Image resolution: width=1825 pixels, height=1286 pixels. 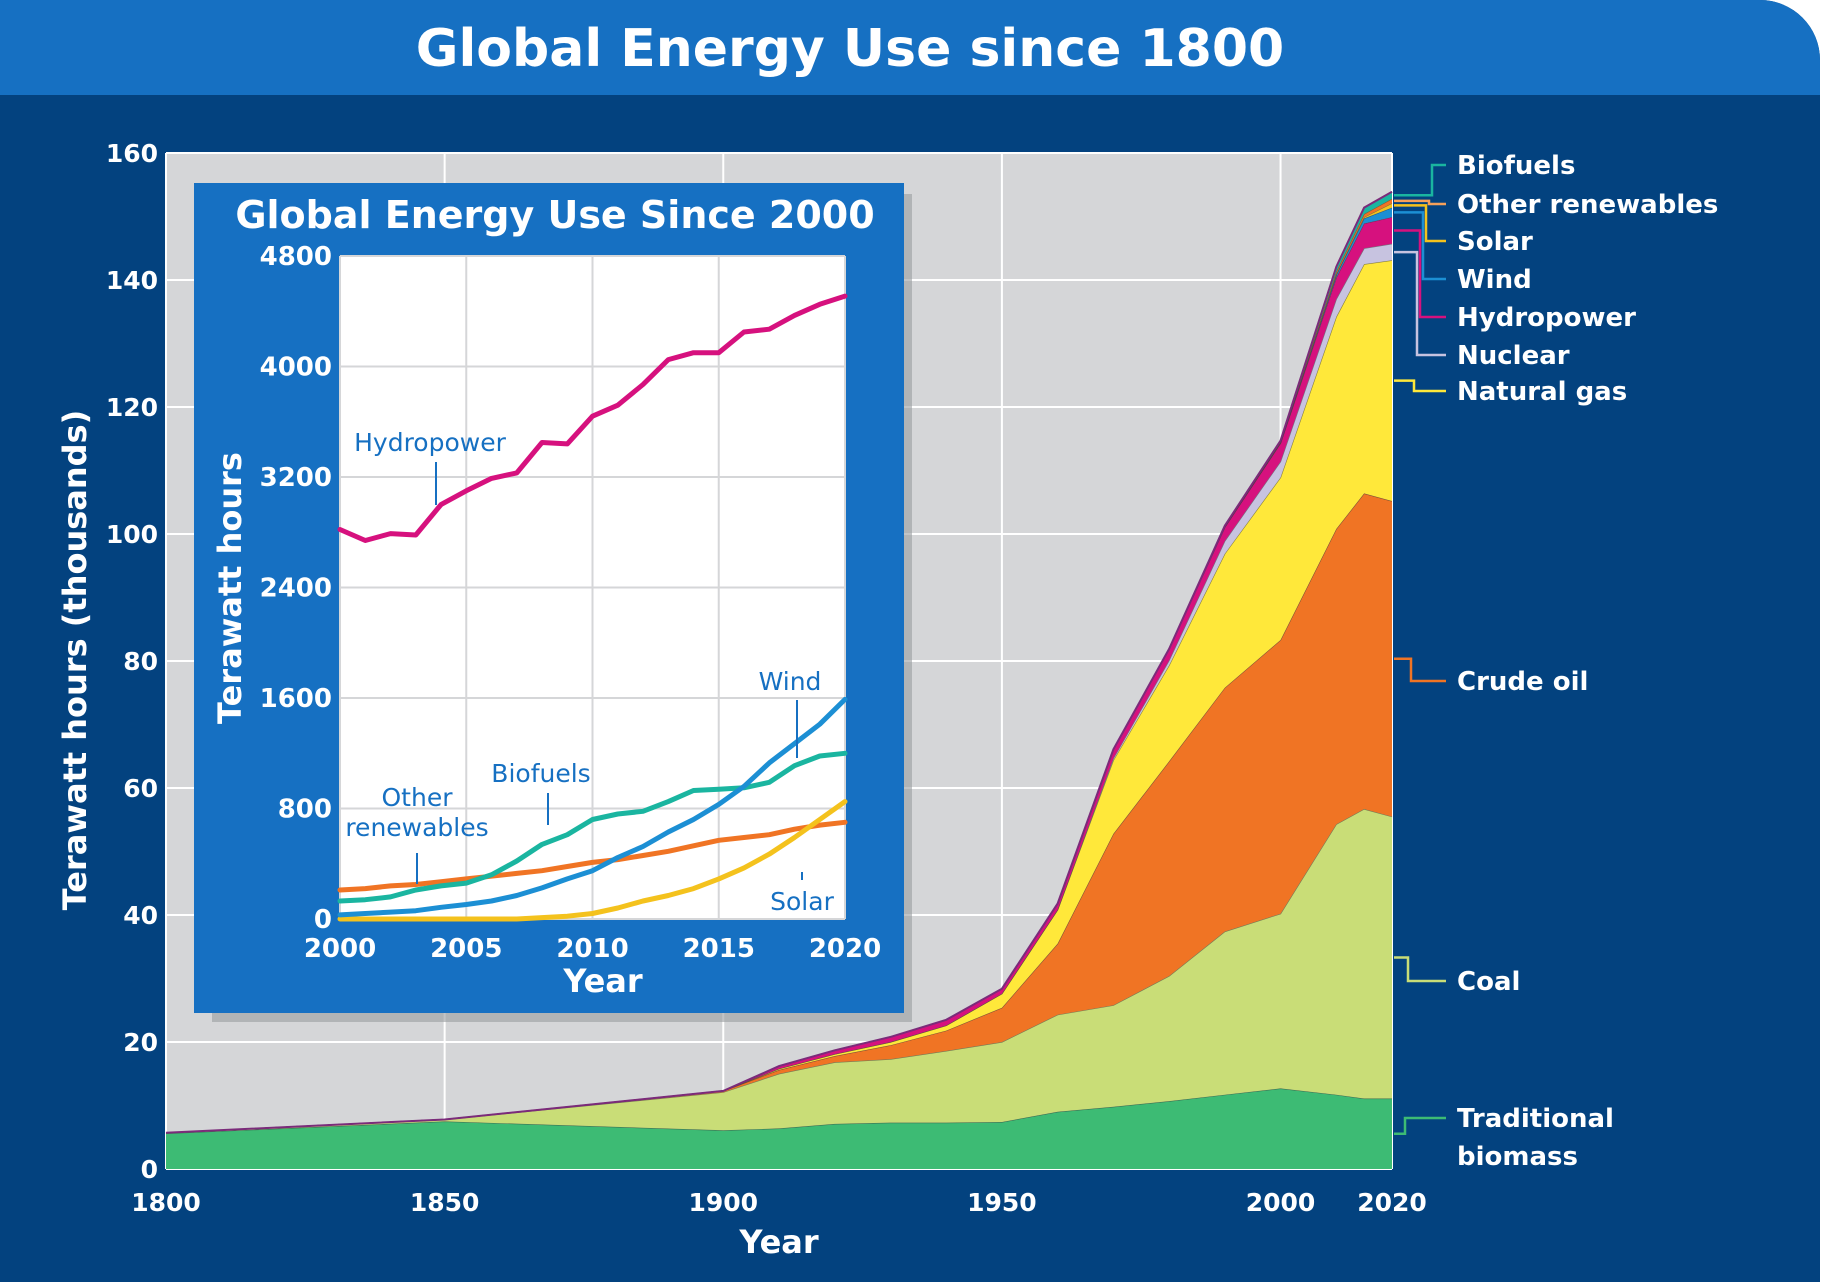 I want to click on inset-label-other-renewables: Other renewables, so click(x=416, y=812).